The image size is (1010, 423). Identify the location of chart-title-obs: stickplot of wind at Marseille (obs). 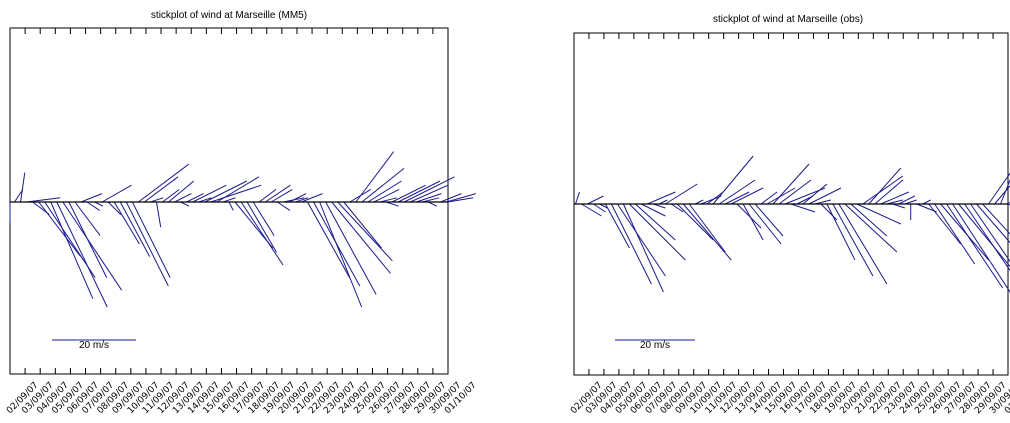
(788, 19).